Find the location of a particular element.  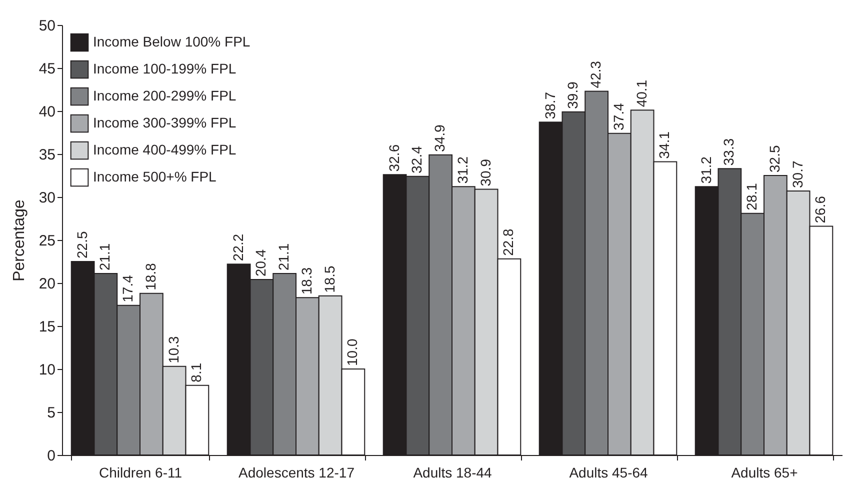

data-label: 38.7 is located at coordinates (550, 106).